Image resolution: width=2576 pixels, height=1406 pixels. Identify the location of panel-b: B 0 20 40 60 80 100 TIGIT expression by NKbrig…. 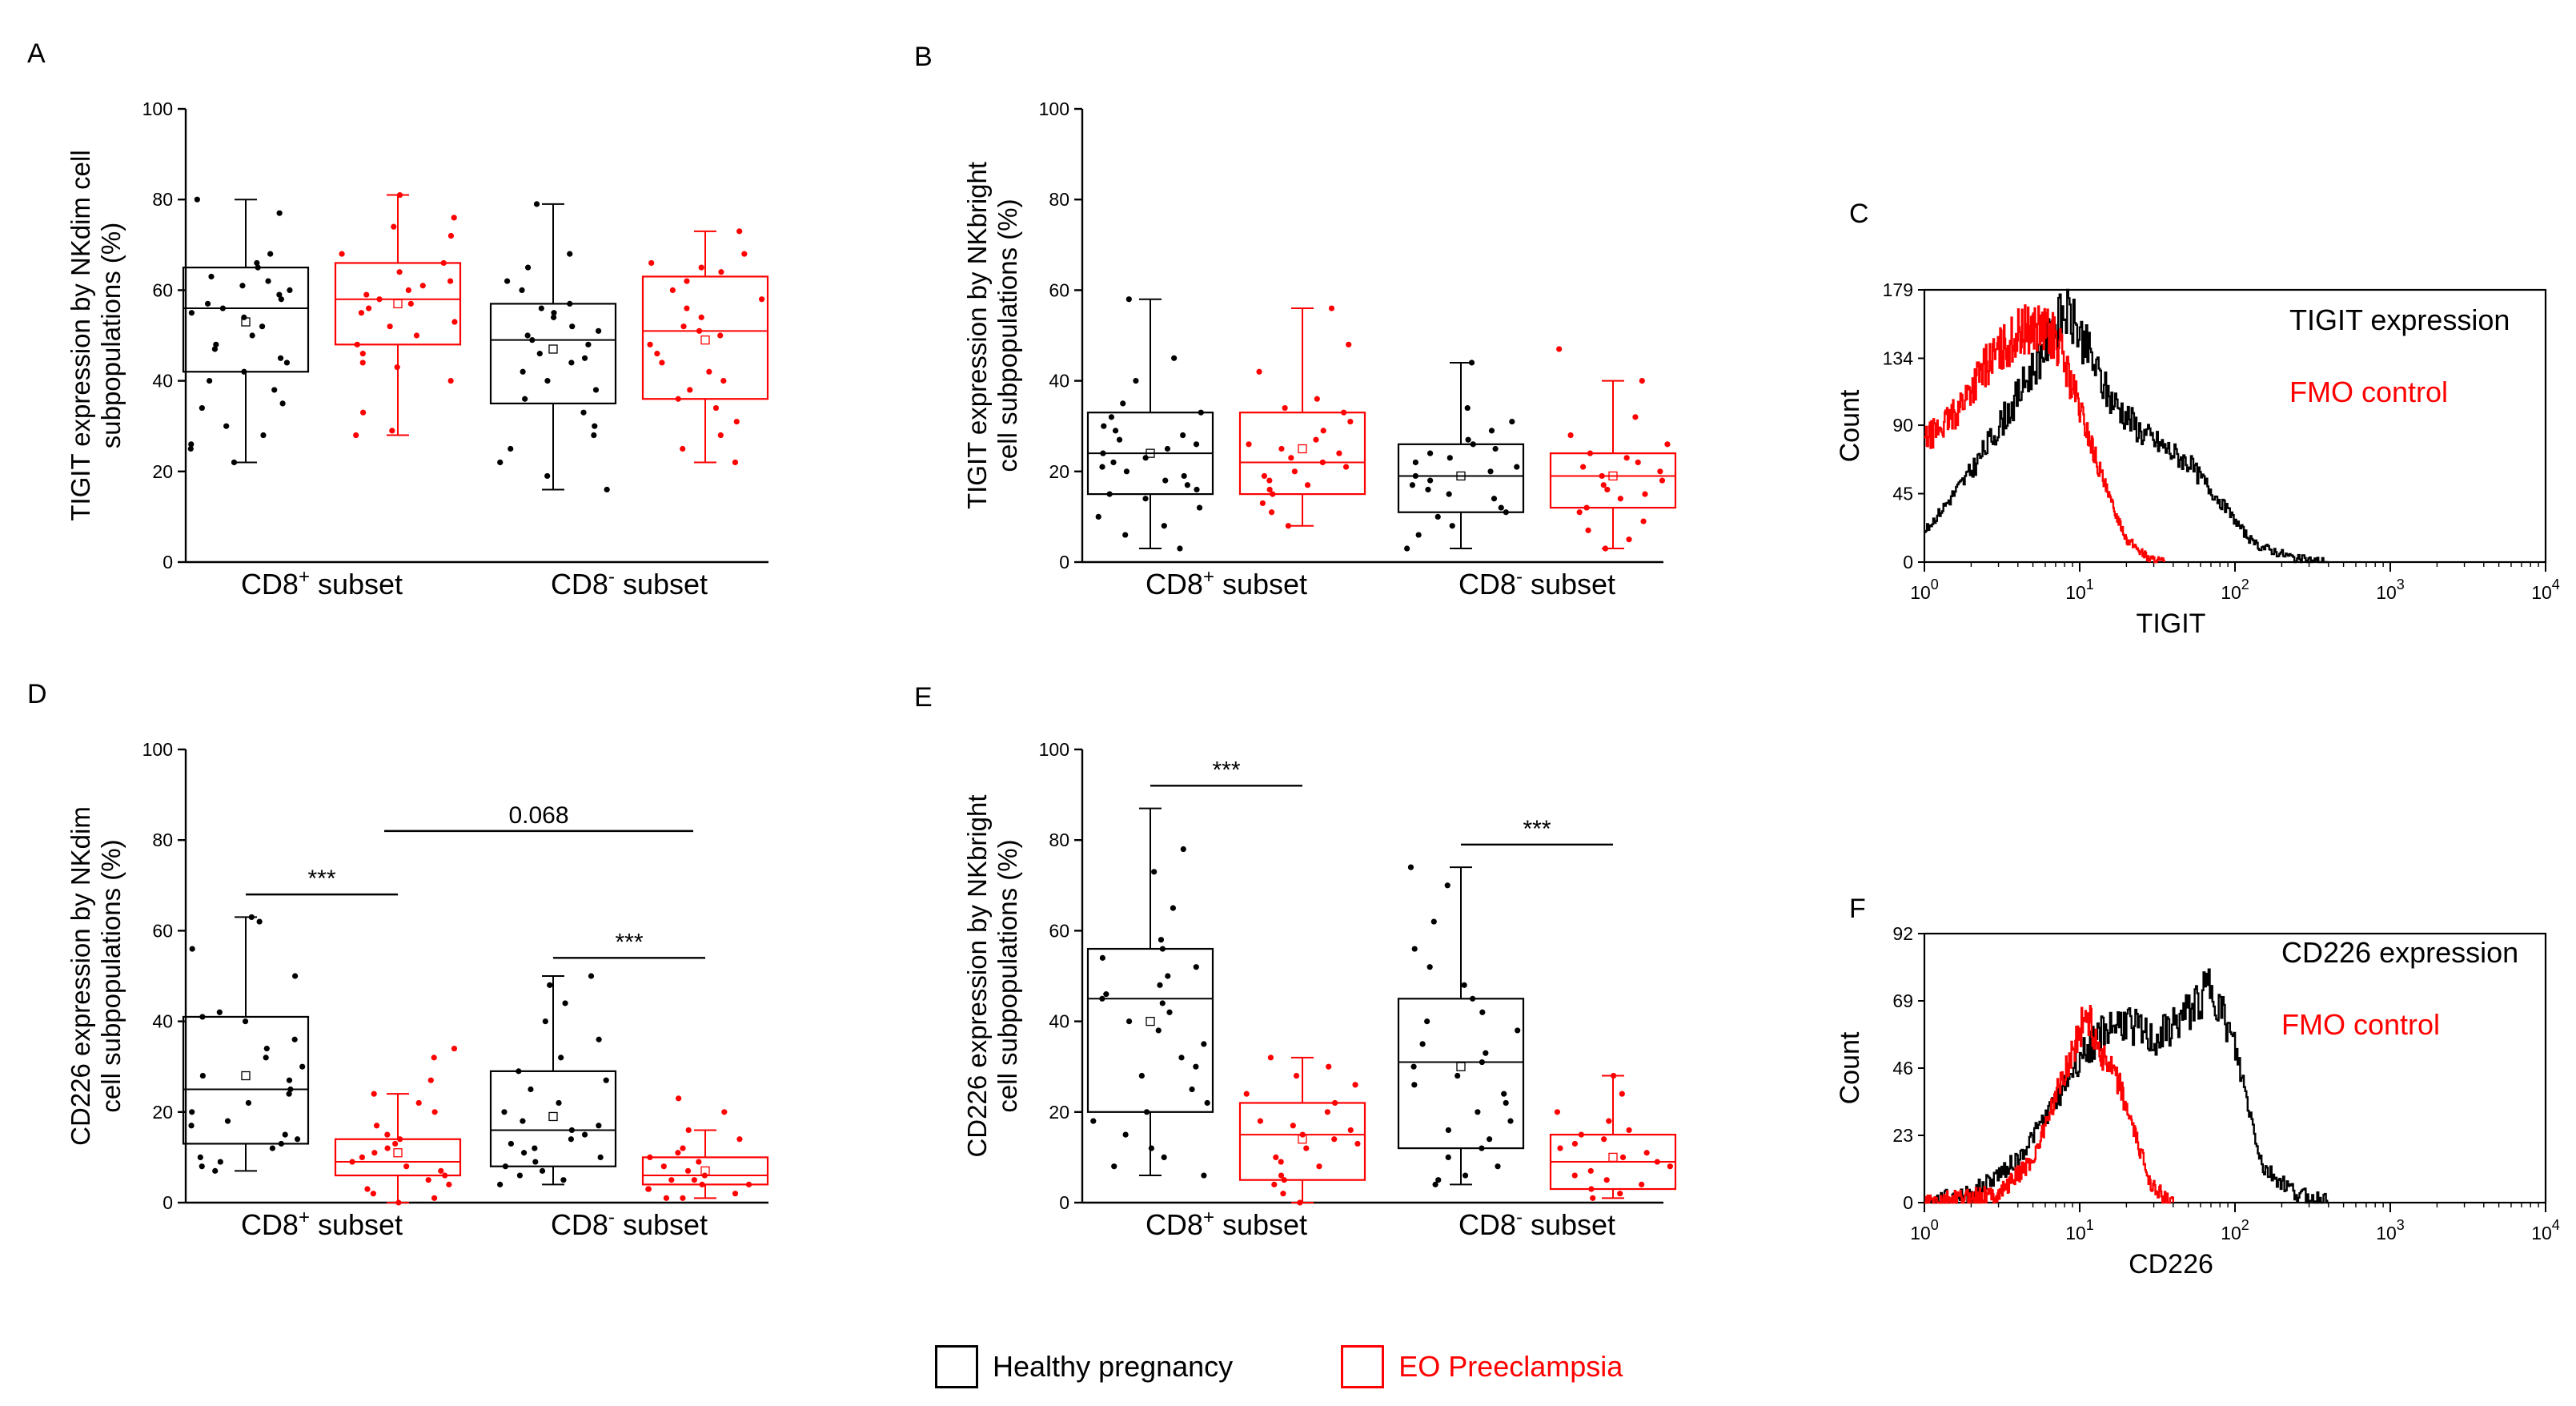
(1295, 321).